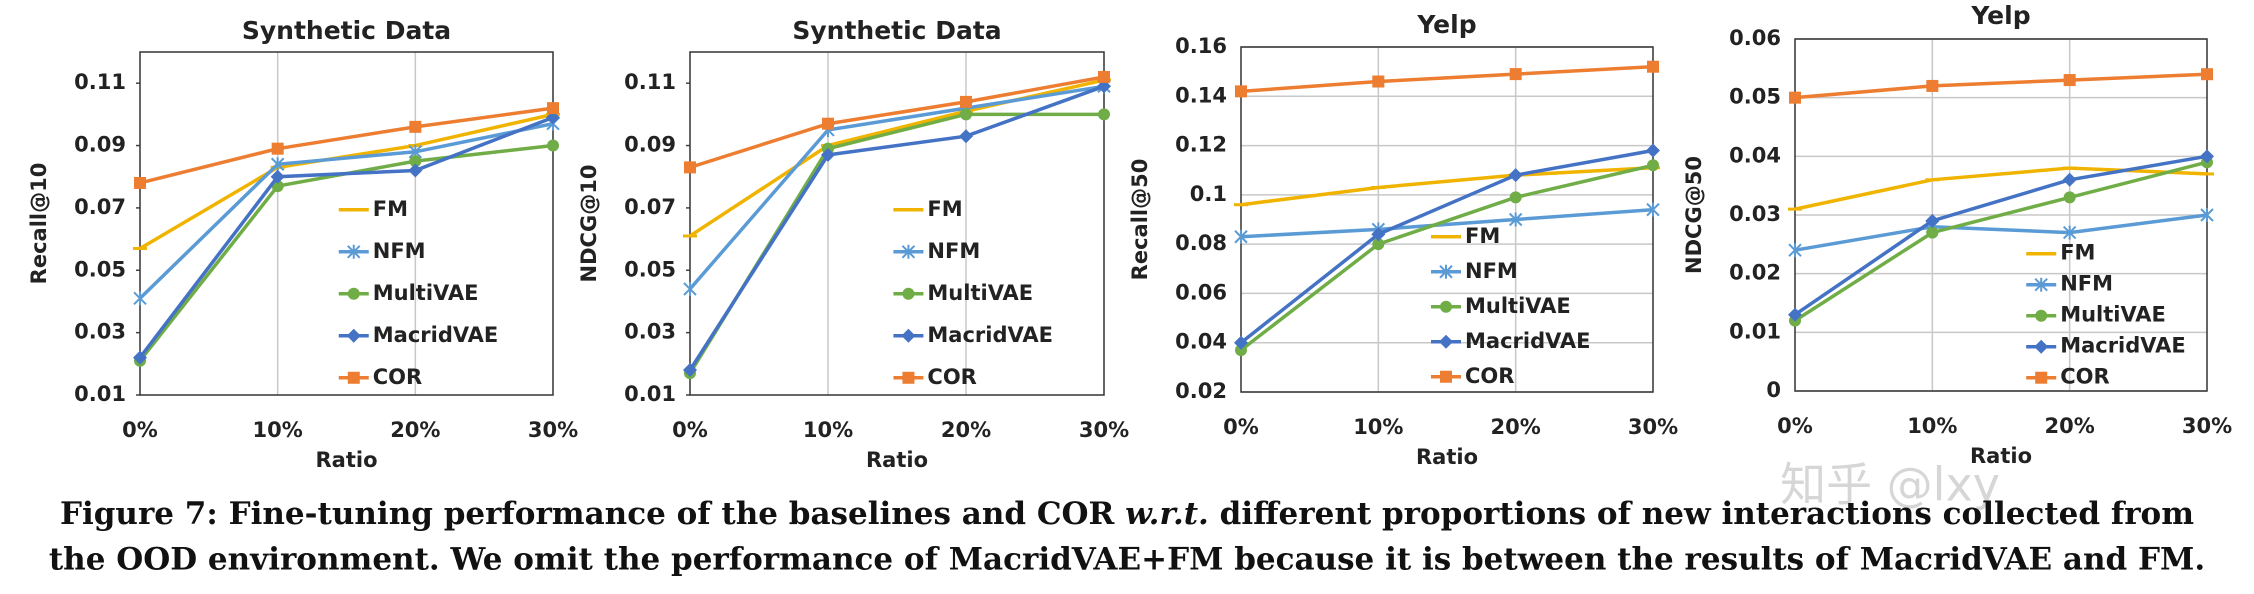  Describe the element at coordinates (1694, 215) in the screenshot. I see `y-axis-label: NDCG@50` at that location.